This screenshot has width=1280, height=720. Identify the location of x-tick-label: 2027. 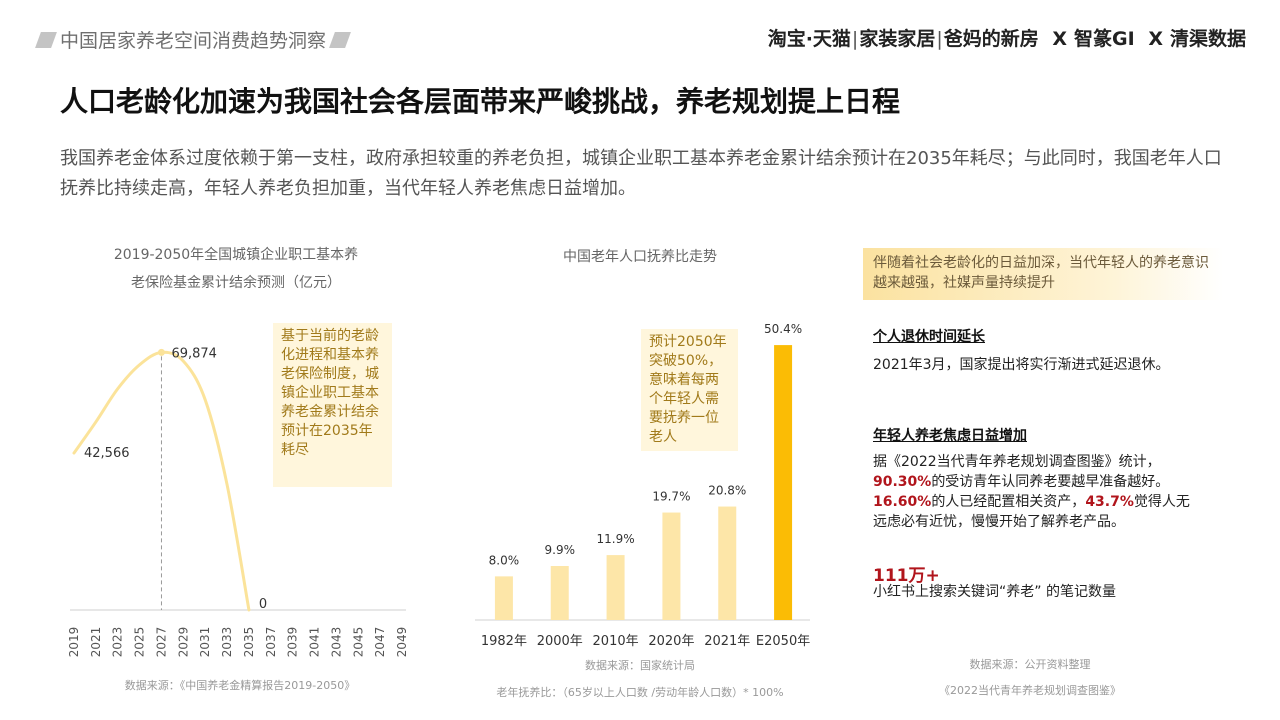
(161, 642).